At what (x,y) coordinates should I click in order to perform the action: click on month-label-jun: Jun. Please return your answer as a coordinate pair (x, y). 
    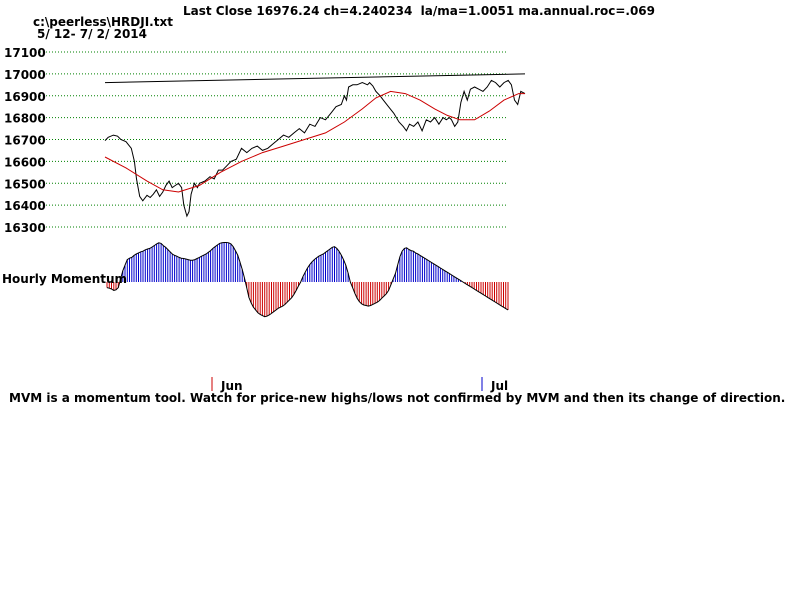
    Looking at the image, I should click on (232, 386).